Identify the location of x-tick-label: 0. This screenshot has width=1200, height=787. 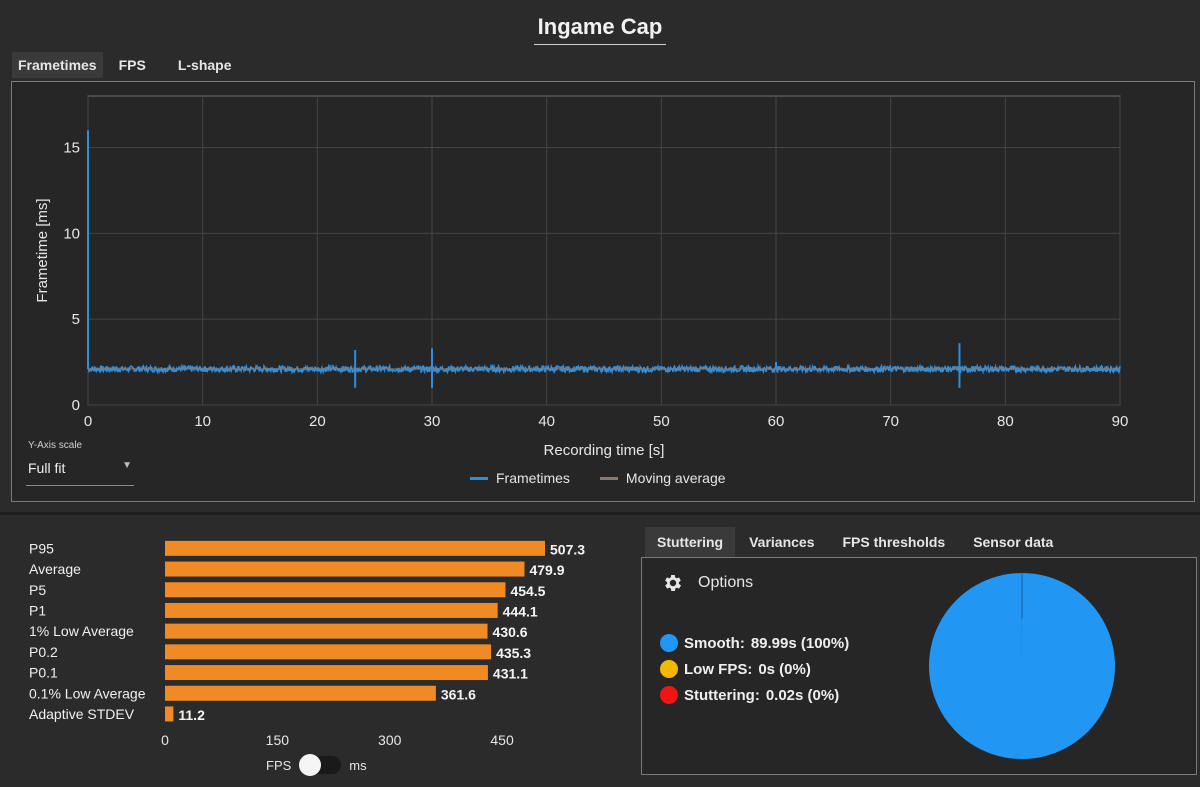
(88, 421).